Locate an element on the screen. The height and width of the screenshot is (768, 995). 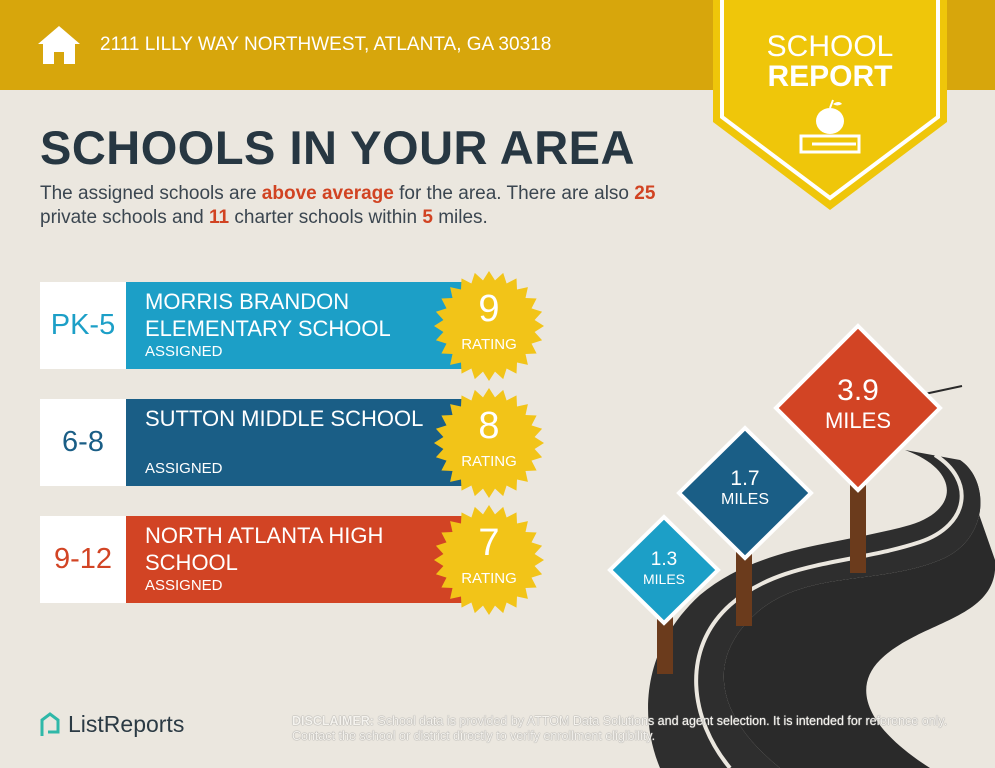
listreports-logo: ListReports is located at coordinates (111, 724).